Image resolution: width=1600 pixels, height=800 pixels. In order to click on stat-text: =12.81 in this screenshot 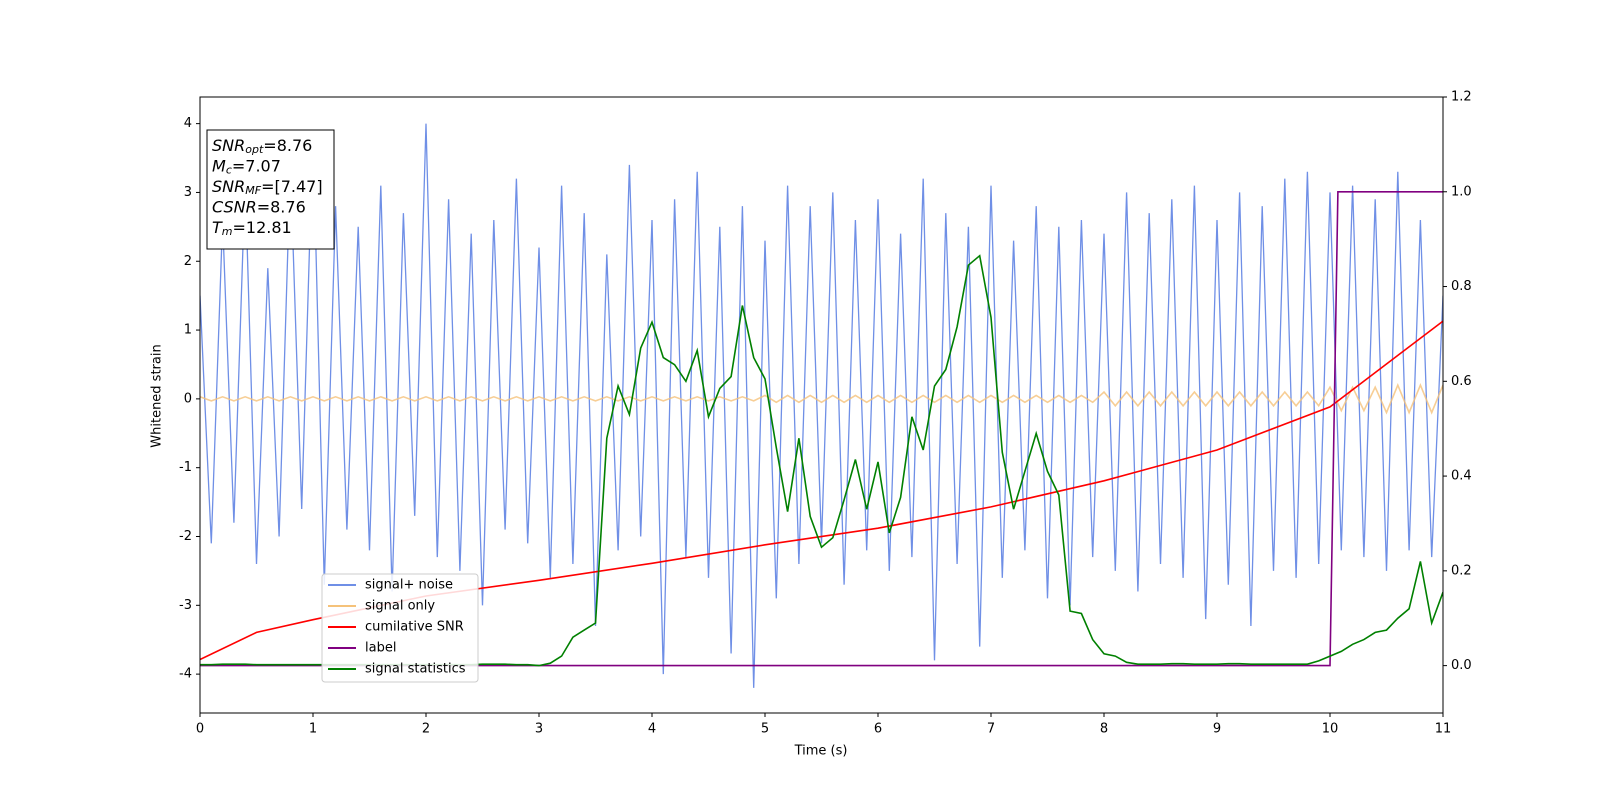, I will do `click(262, 227)`.